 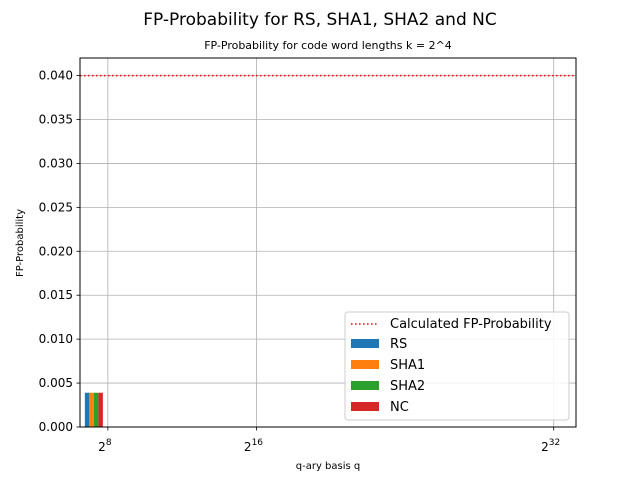 I want to click on y-tick-label: 0.030, so click(x=56, y=163).